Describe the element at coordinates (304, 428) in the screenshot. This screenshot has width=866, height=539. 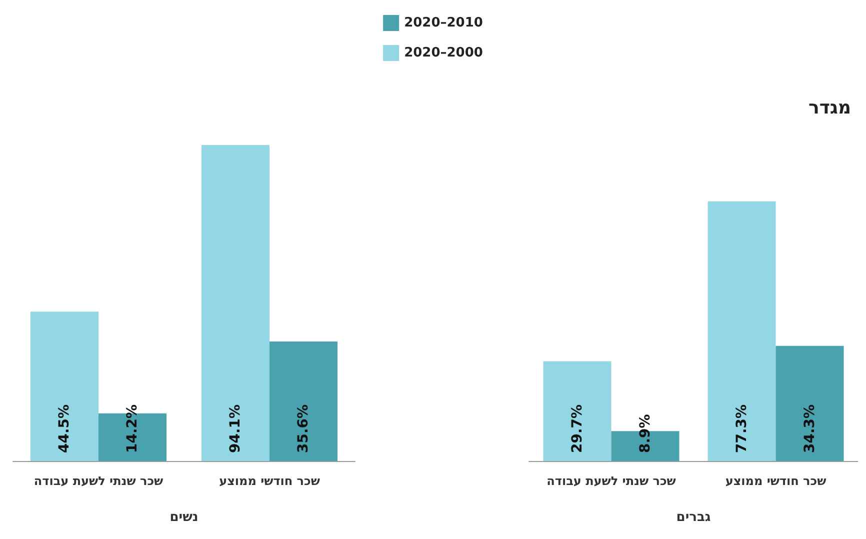
I see `data-label: 35.6%` at that location.